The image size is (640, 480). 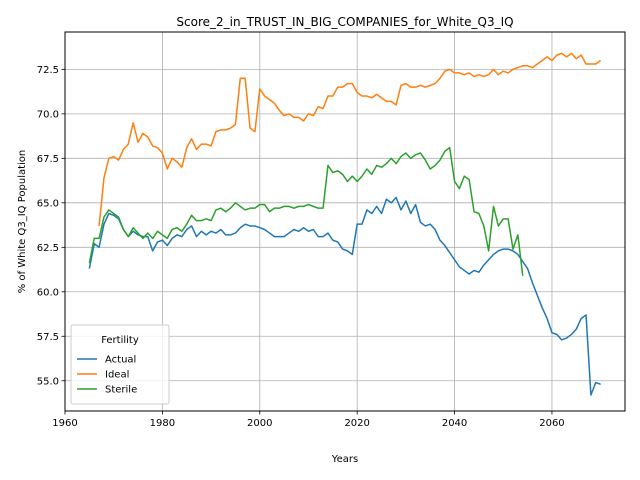 I want to click on y-axis-label: % of White Q3_IQ Population, so click(x=22, y=222).